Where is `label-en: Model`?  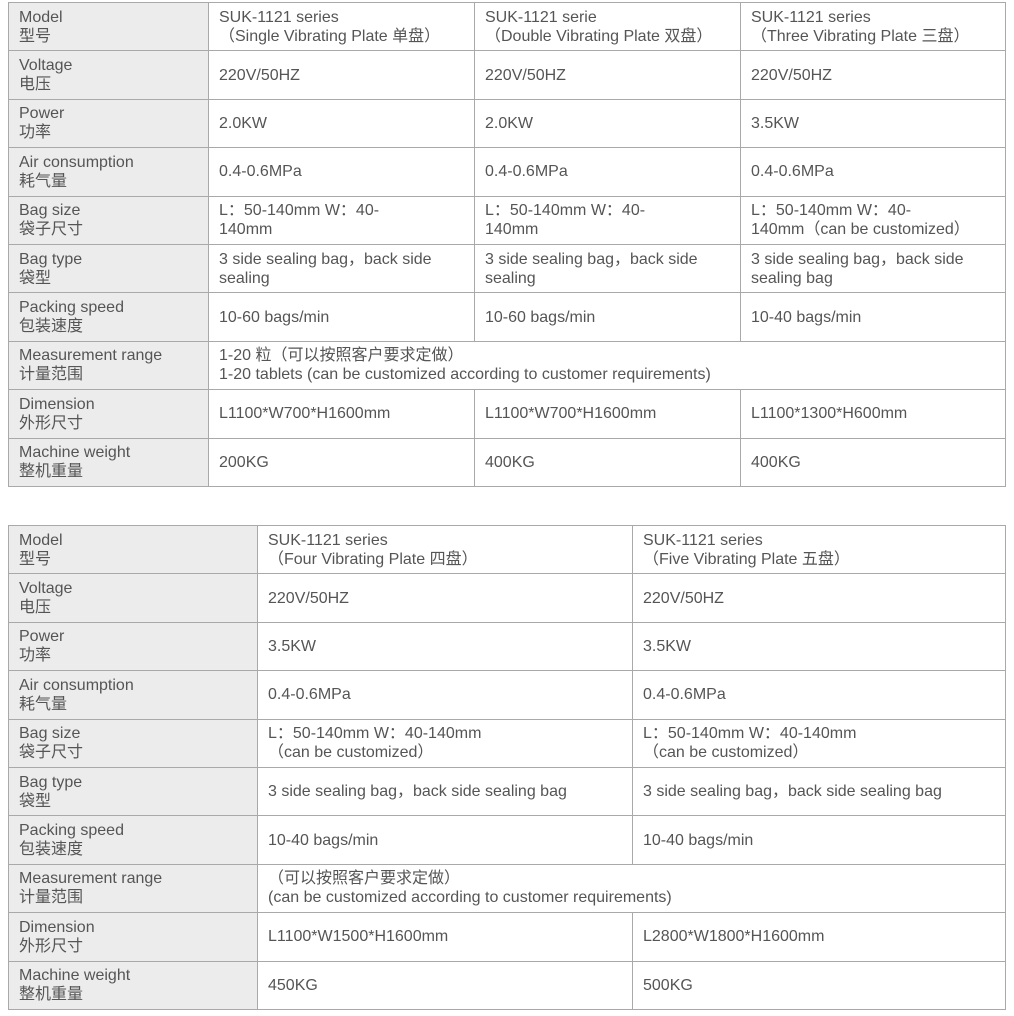
label-en: Model is located at coordinates (41, 540).